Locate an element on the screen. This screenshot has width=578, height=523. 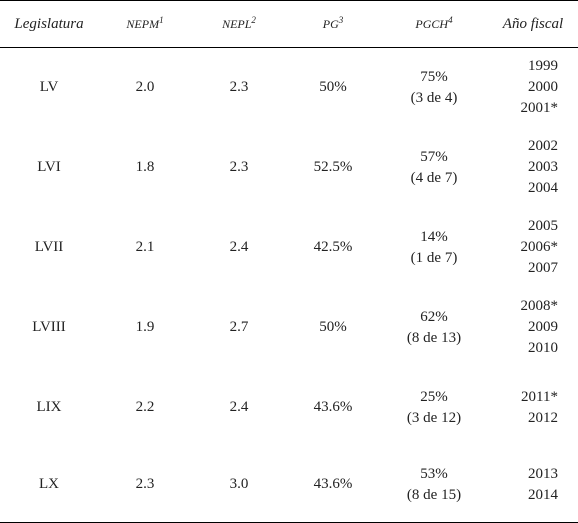
pgch-percent: 25% is located at coordinates (434, 396).